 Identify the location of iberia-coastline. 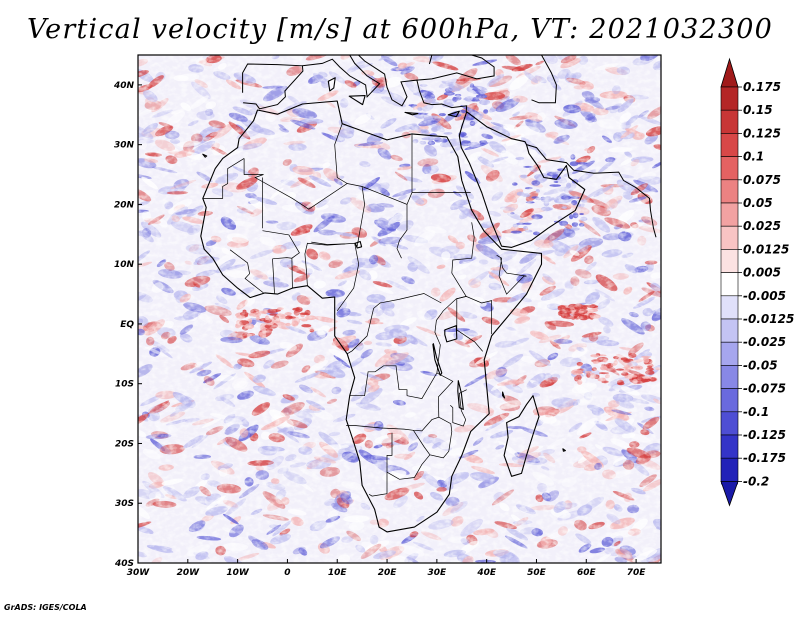
(273, 86).